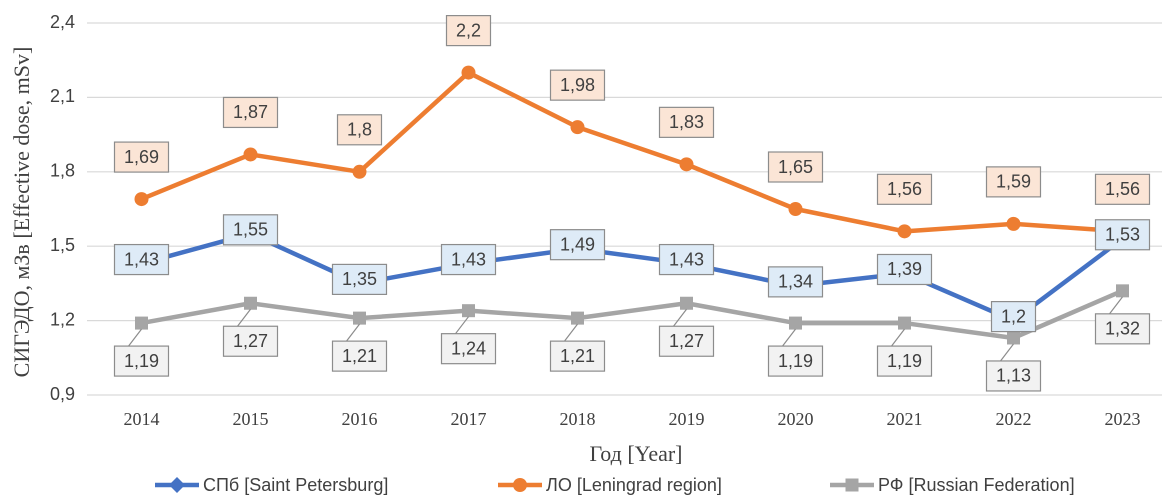 This screenshot has width=1166, height=496. I want to click on y-tick-label: 2,1, so click(62, 96).